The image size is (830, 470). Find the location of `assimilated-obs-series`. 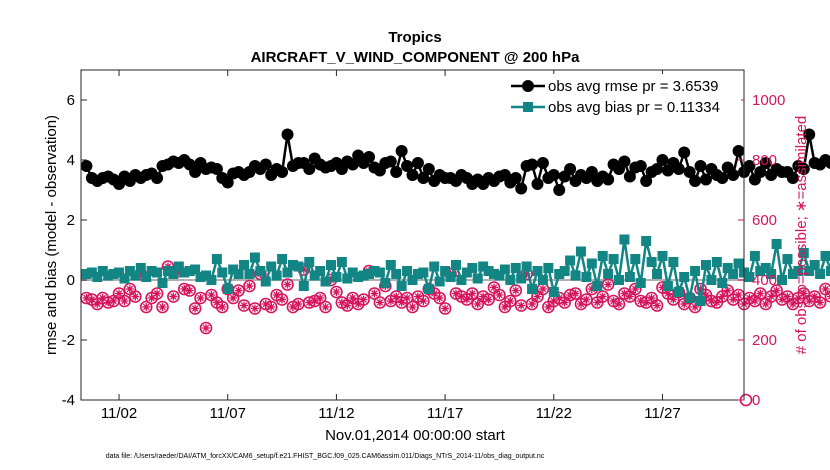

assimilated-obs-series is located at coordinates (456, 297).